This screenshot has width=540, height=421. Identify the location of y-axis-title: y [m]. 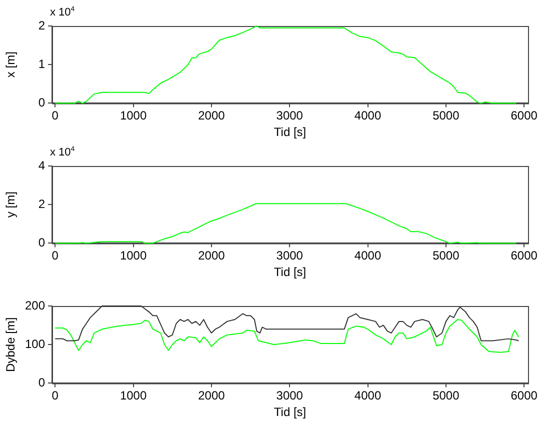
(11, 205).